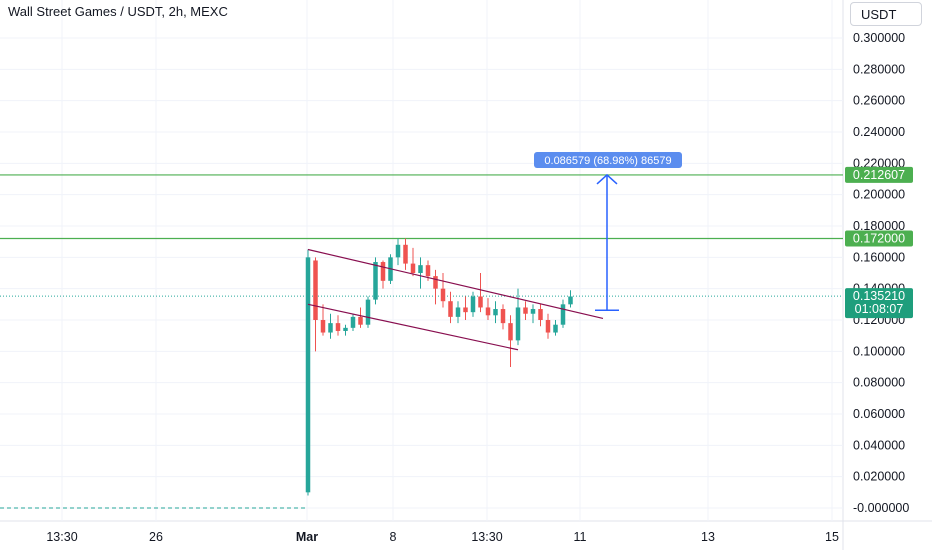  What do you see at coordinates (879, 309) in the screenshot?
I see `last-price-countdown: 01:08:07` at bounding box center [879, 309].